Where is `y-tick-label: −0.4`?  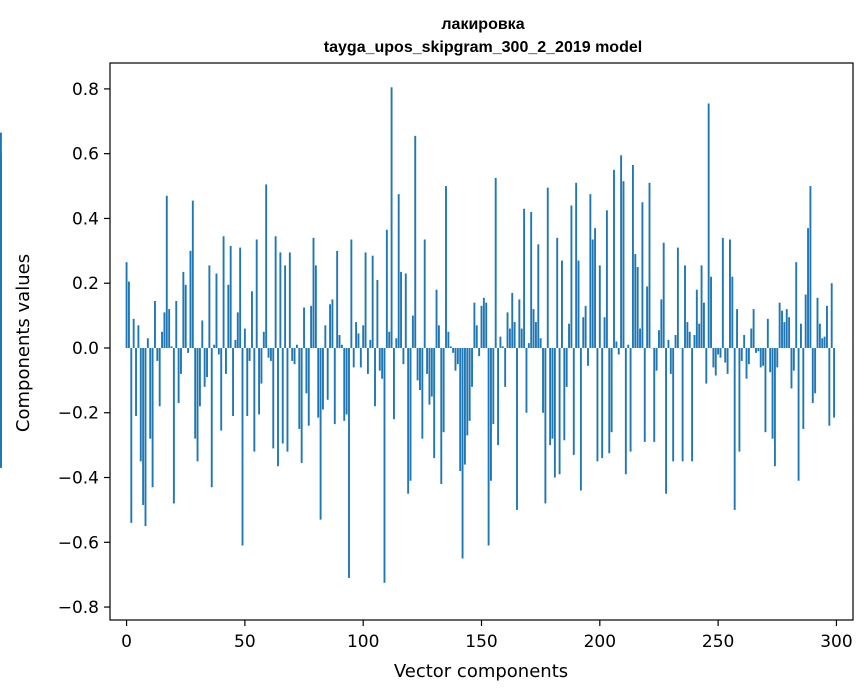
y-tick-label: −0.4 is located at coordinates (78, 479).